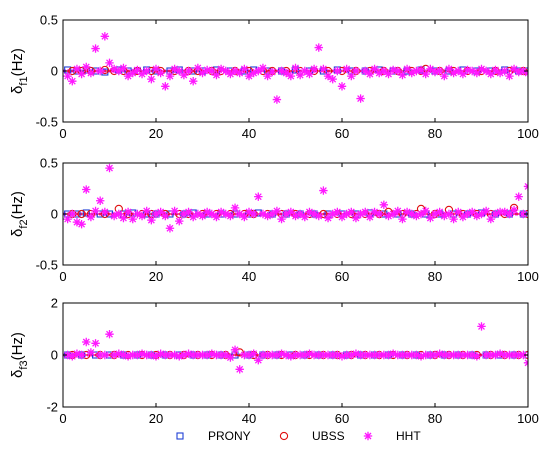 The width and height of the screenshot is (550, 460). What do you see at coordinates (295, 198) in the screenshot?
I see `plot-area` at bounding box center [295, 198].